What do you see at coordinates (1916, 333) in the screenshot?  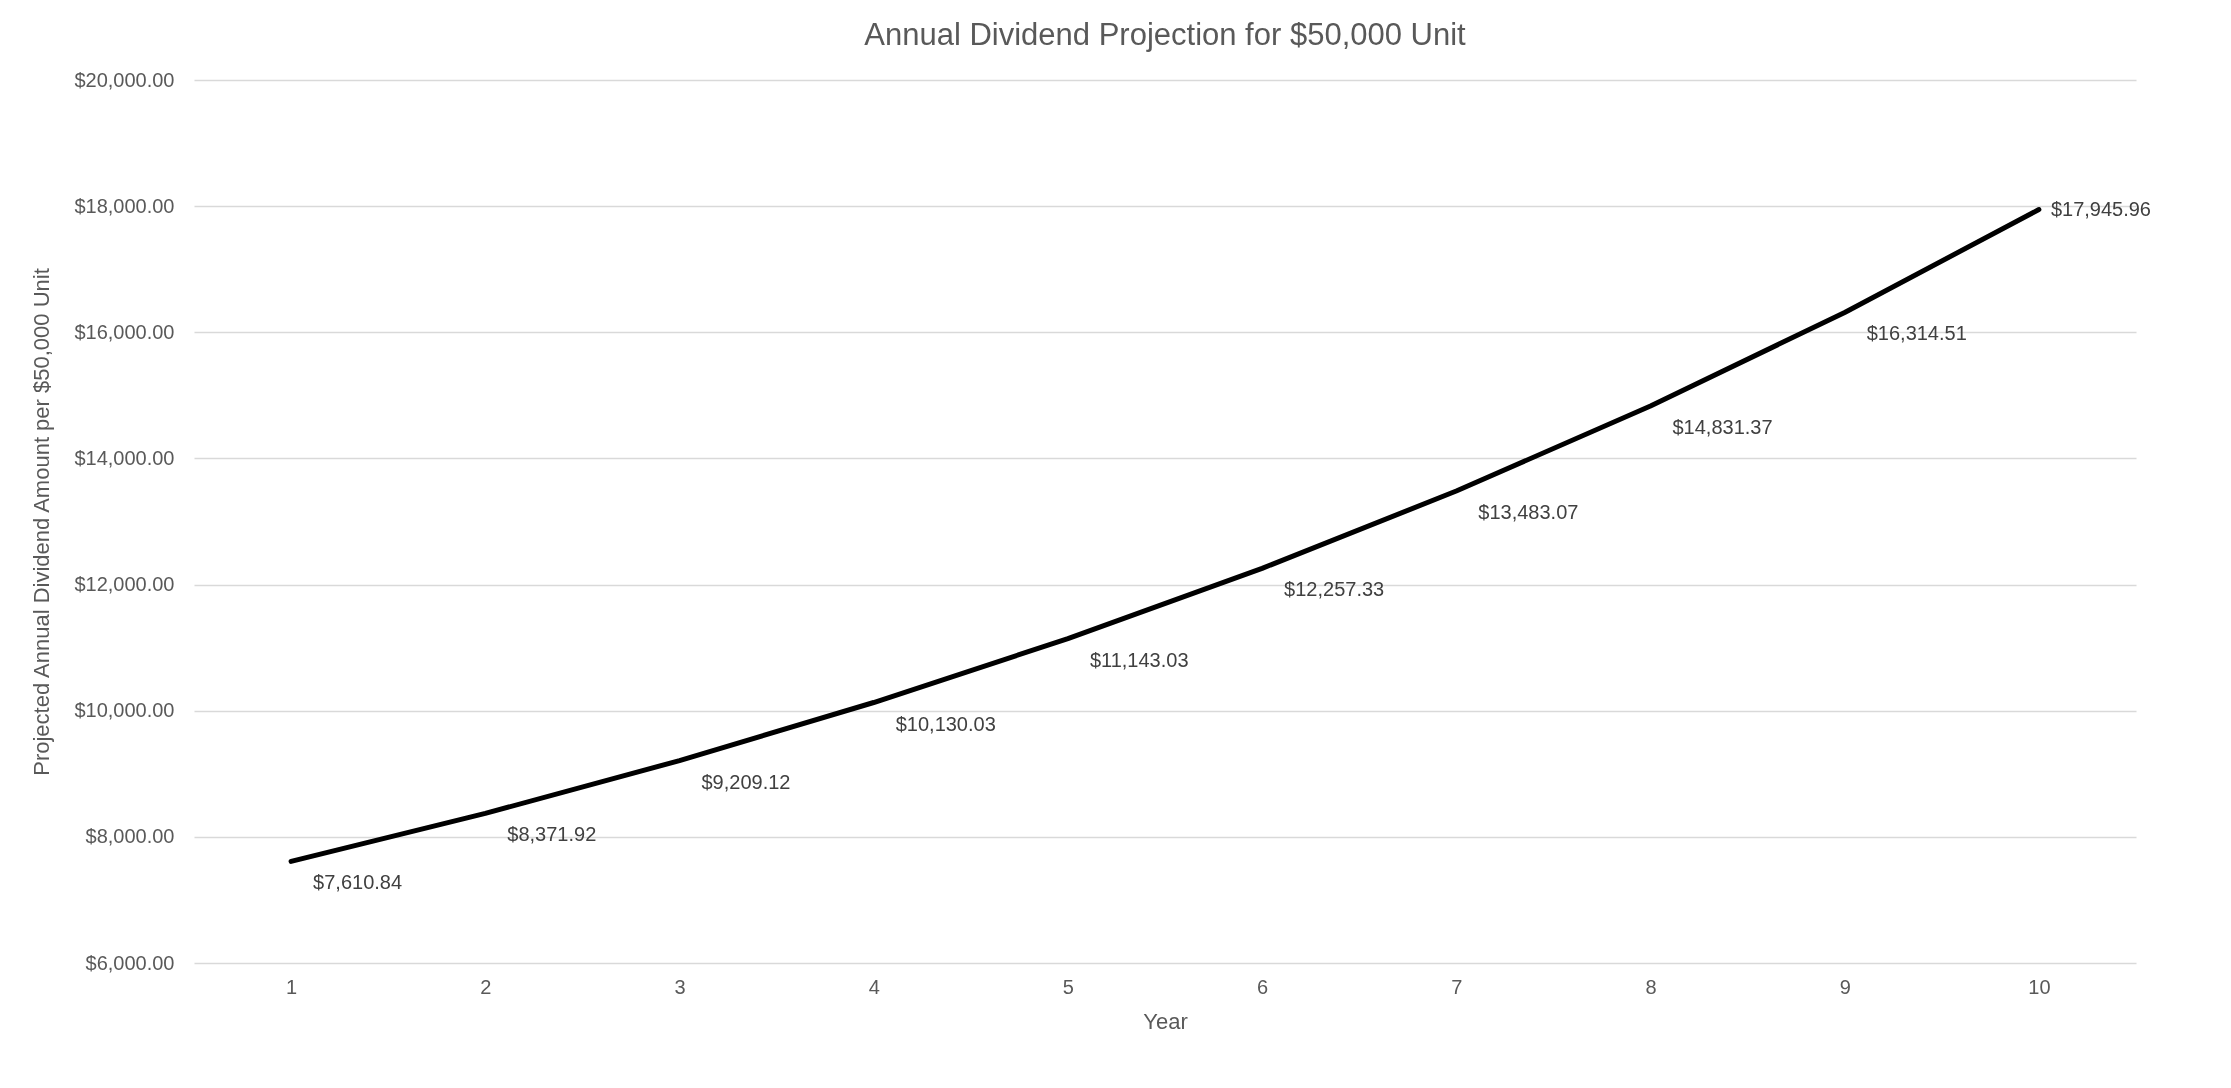 I see `data-label: $16,314.51` at bounding box center [1916, 333].